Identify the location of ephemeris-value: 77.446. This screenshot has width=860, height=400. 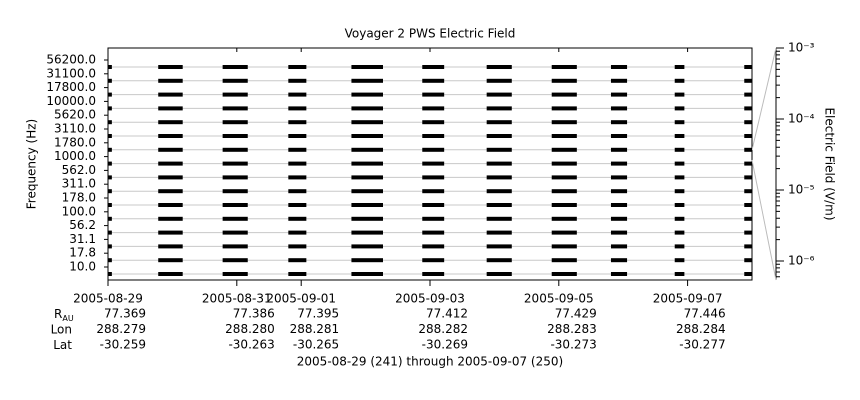
(705, 314).